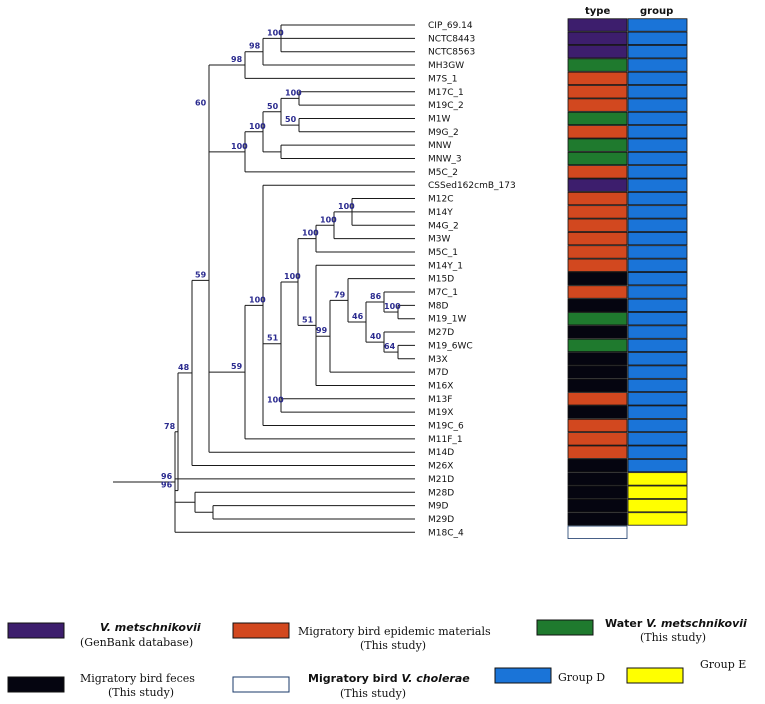 The height and width of the screenshot is (704, 765). I want to click on taxon-label: M3W, so click(439, 240).